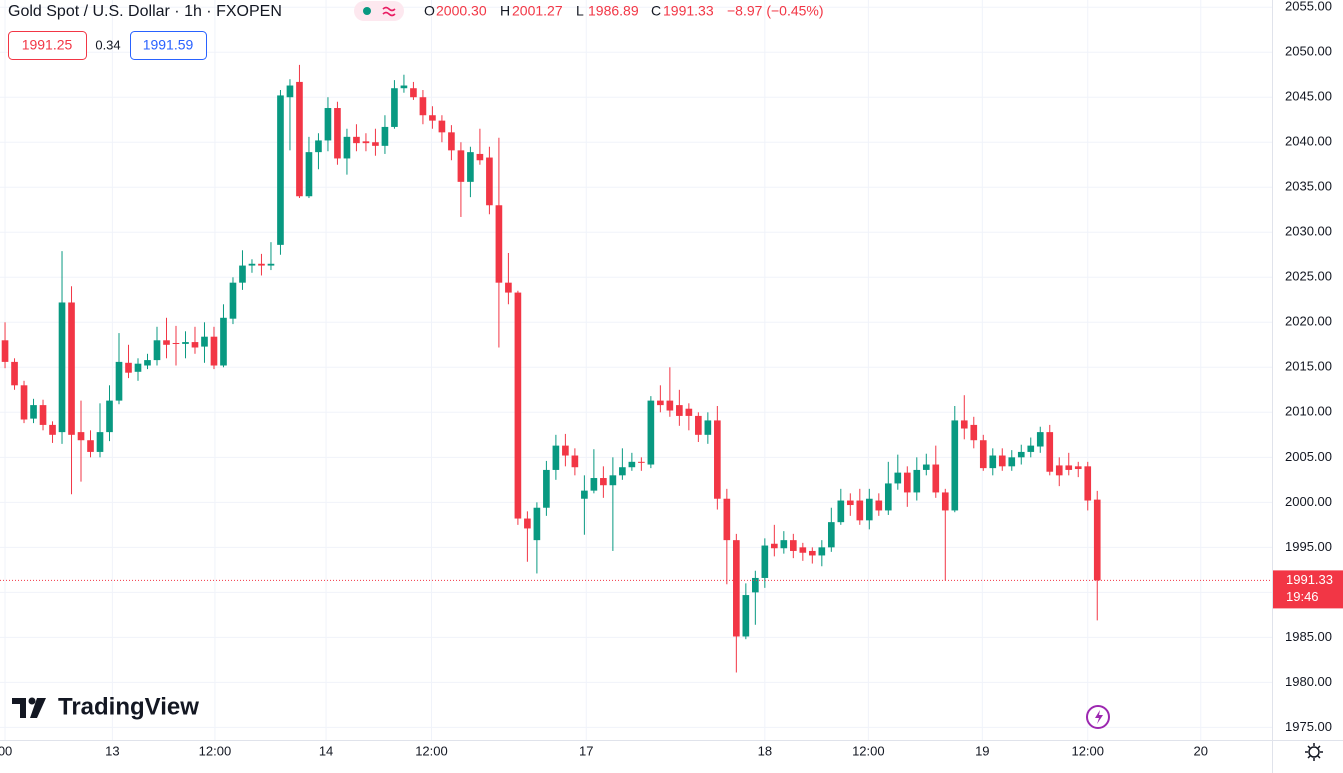  Describe the element at coordinates (1308, 726) in the screenshot. I see `y-tick-label: 1975.00` at that location.